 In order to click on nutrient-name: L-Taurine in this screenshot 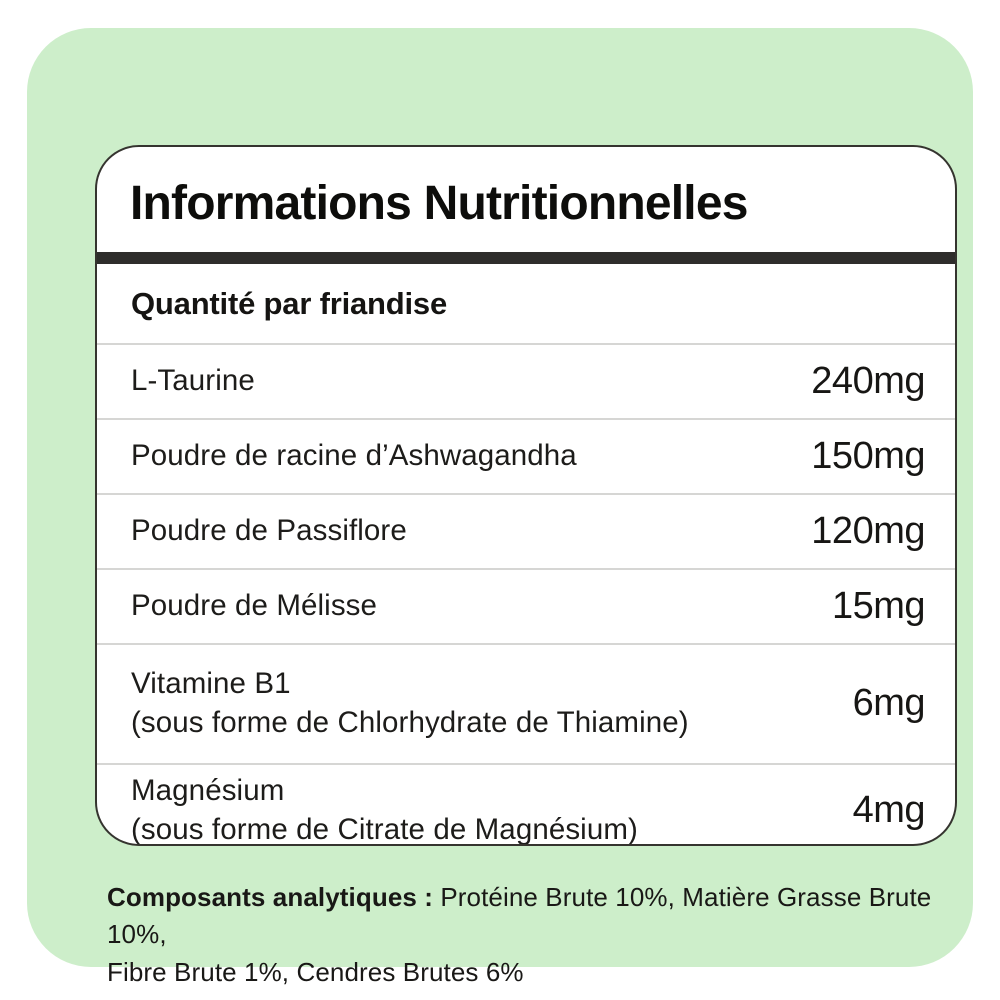, I will do `click(193, 381)`.